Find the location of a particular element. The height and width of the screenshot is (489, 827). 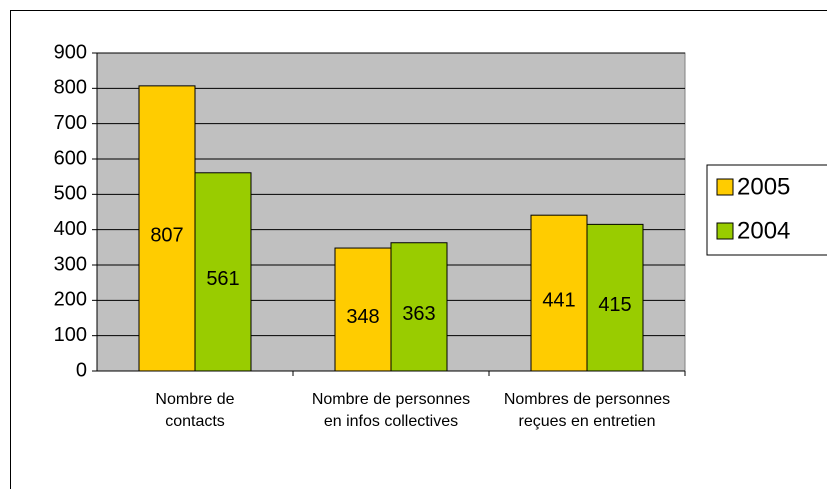

y-tick-label: 100 is located at coordinates (70, 335).